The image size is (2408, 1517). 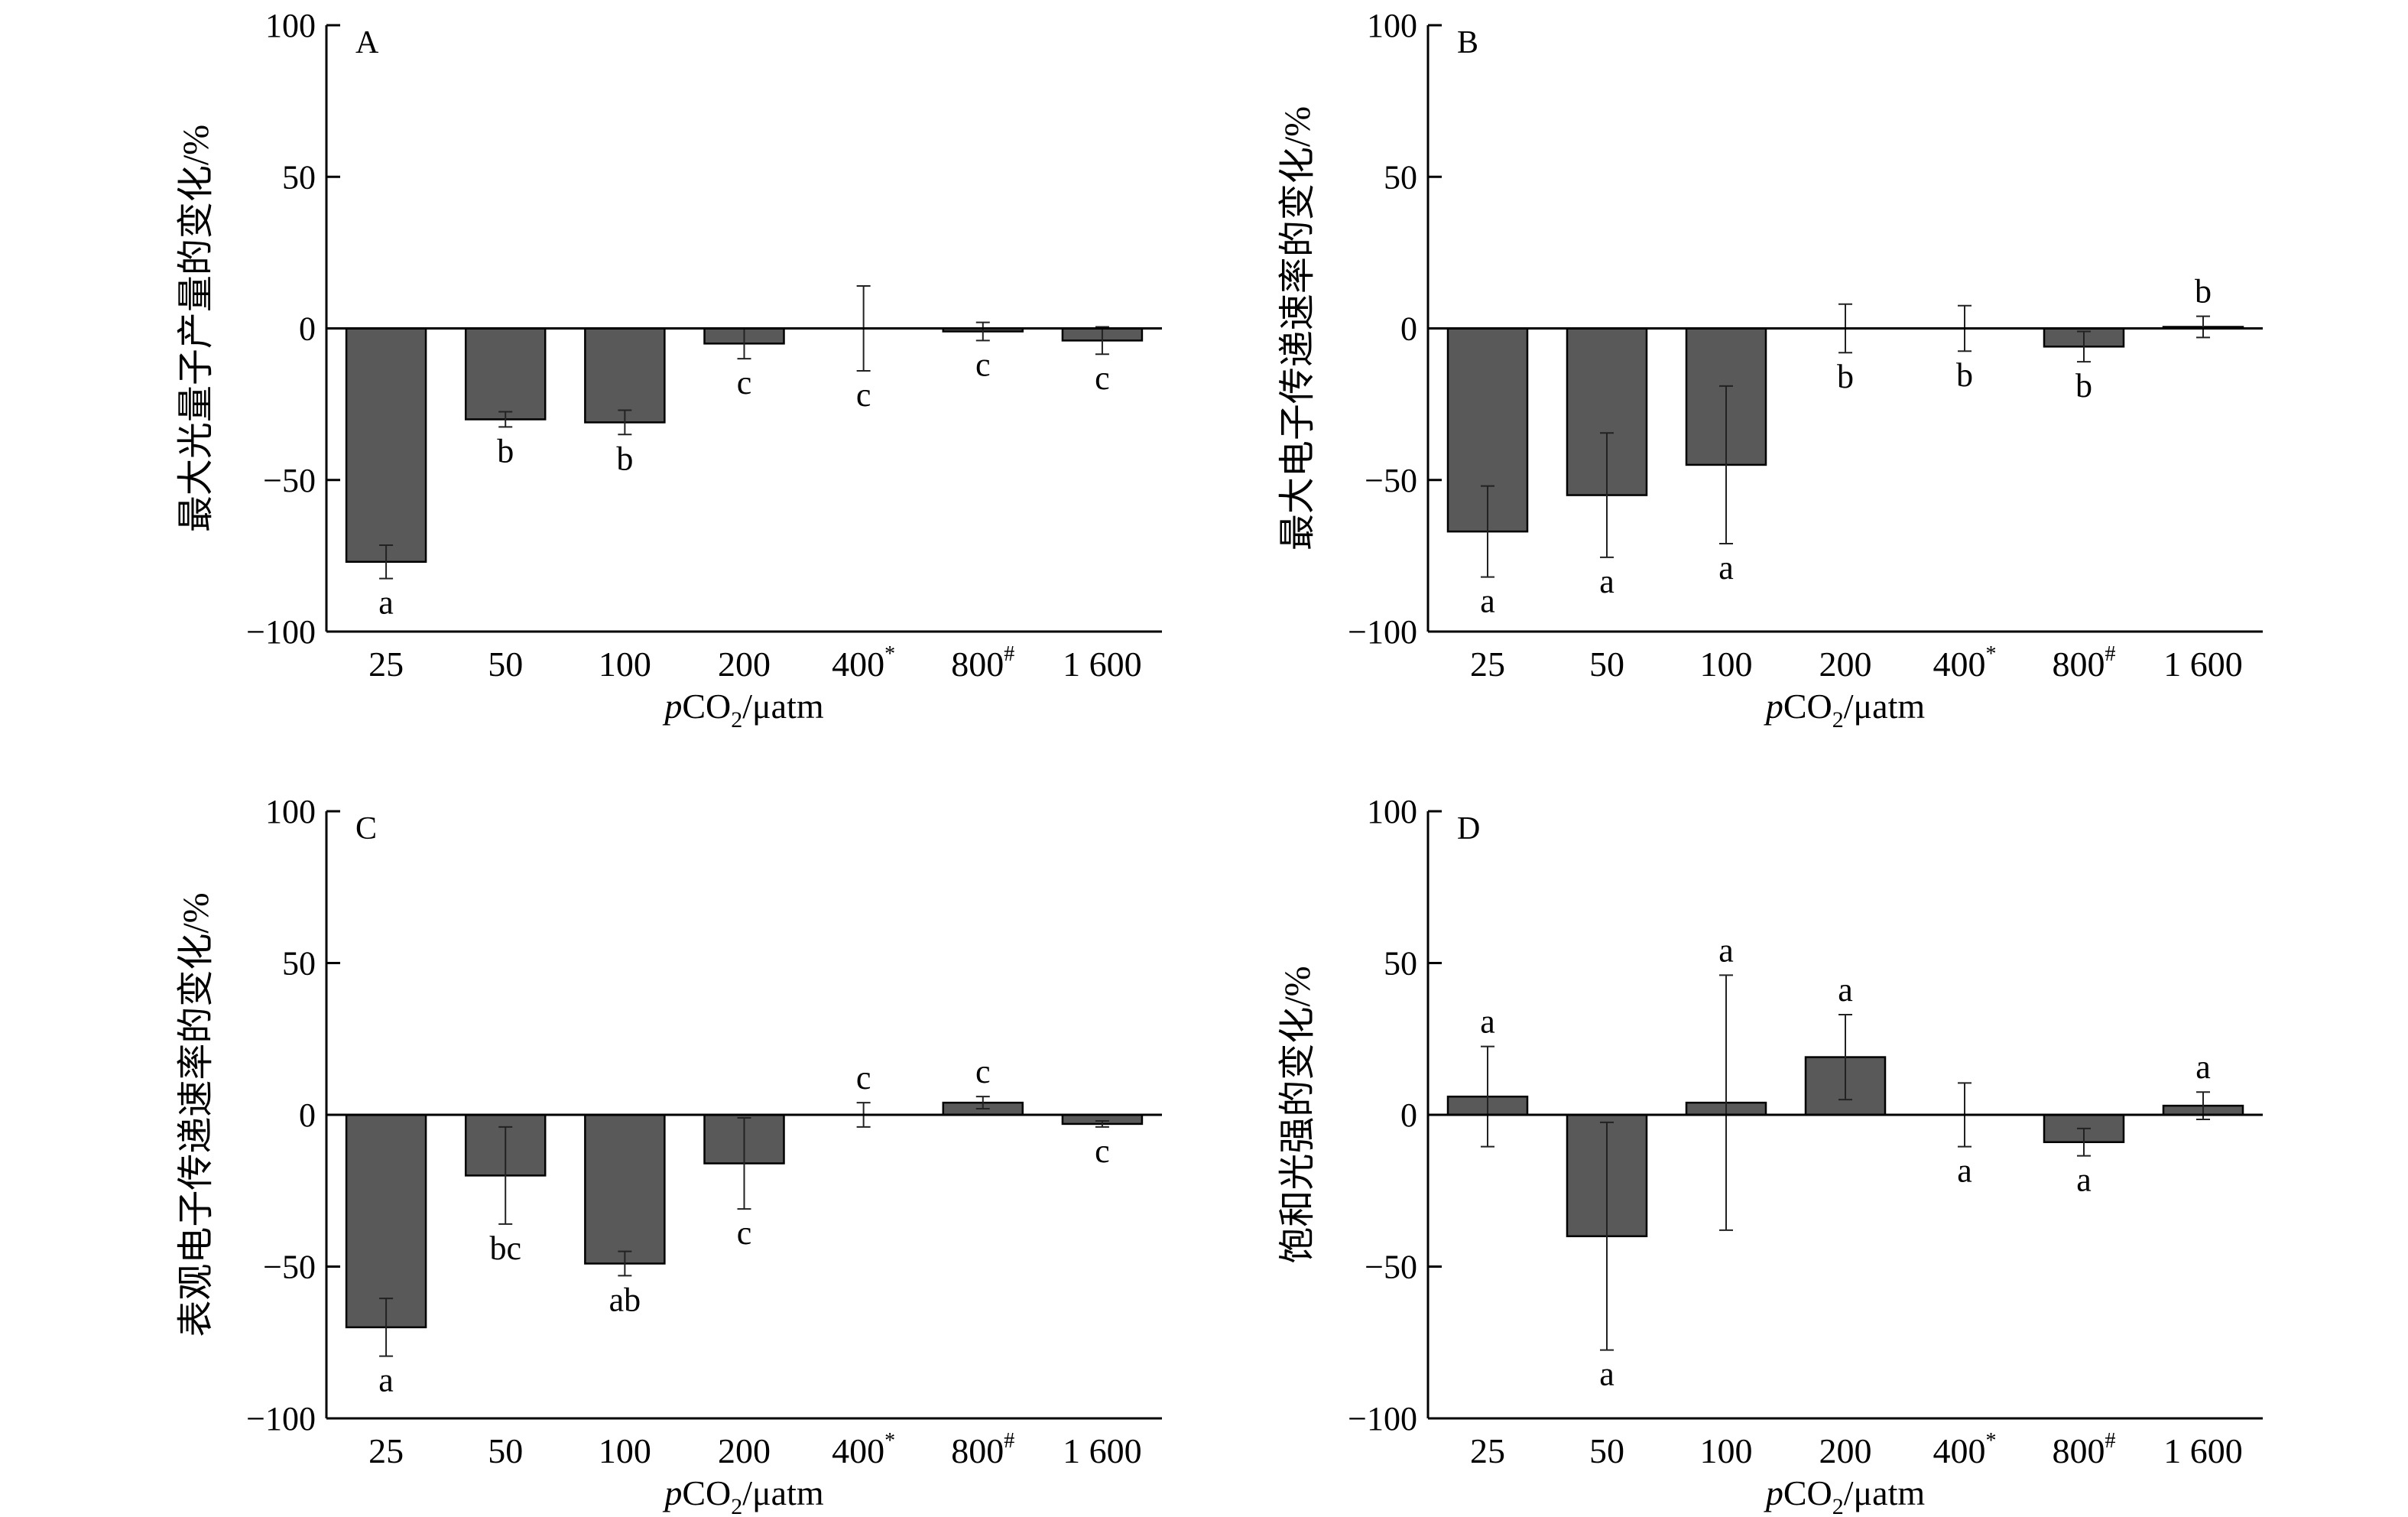 What do you see at coordinates (196, 1114) in the screenshot?
I see `y-axis-title: 表观电子传递速率的变化/%` at bounding box center [196, 1114].